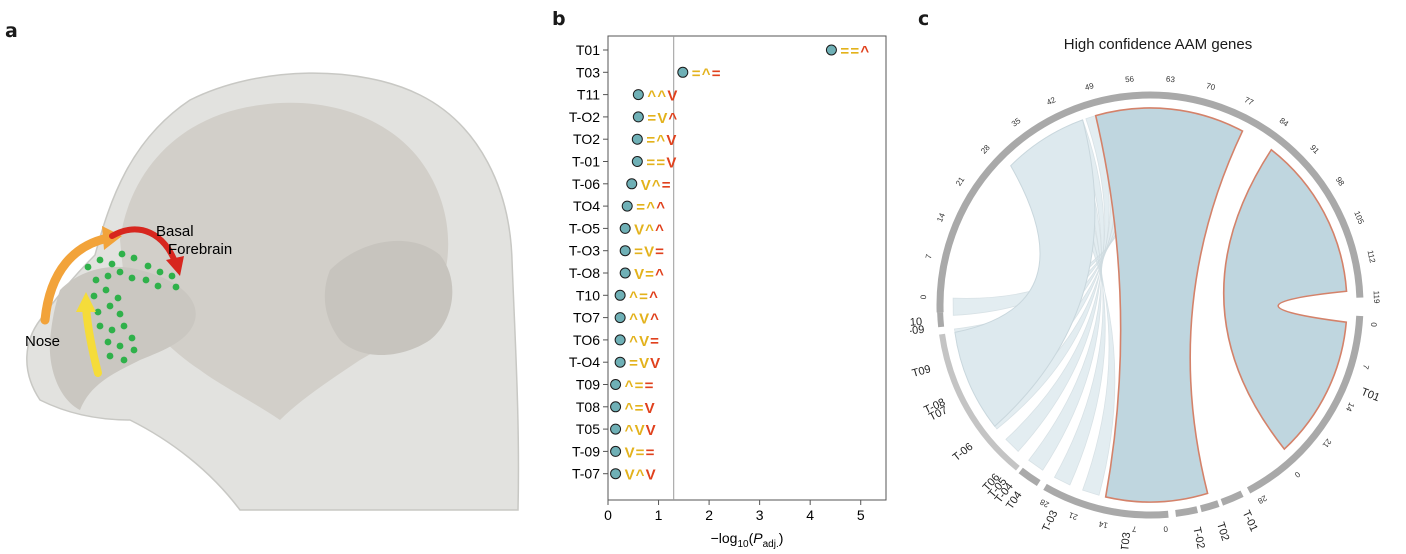 The width and height of the screenshot is (1406, 554). What do you see at coordinates (1025, 273) in the screenshot?
I see `ribbon-left` at bounding box center [1025, 273].